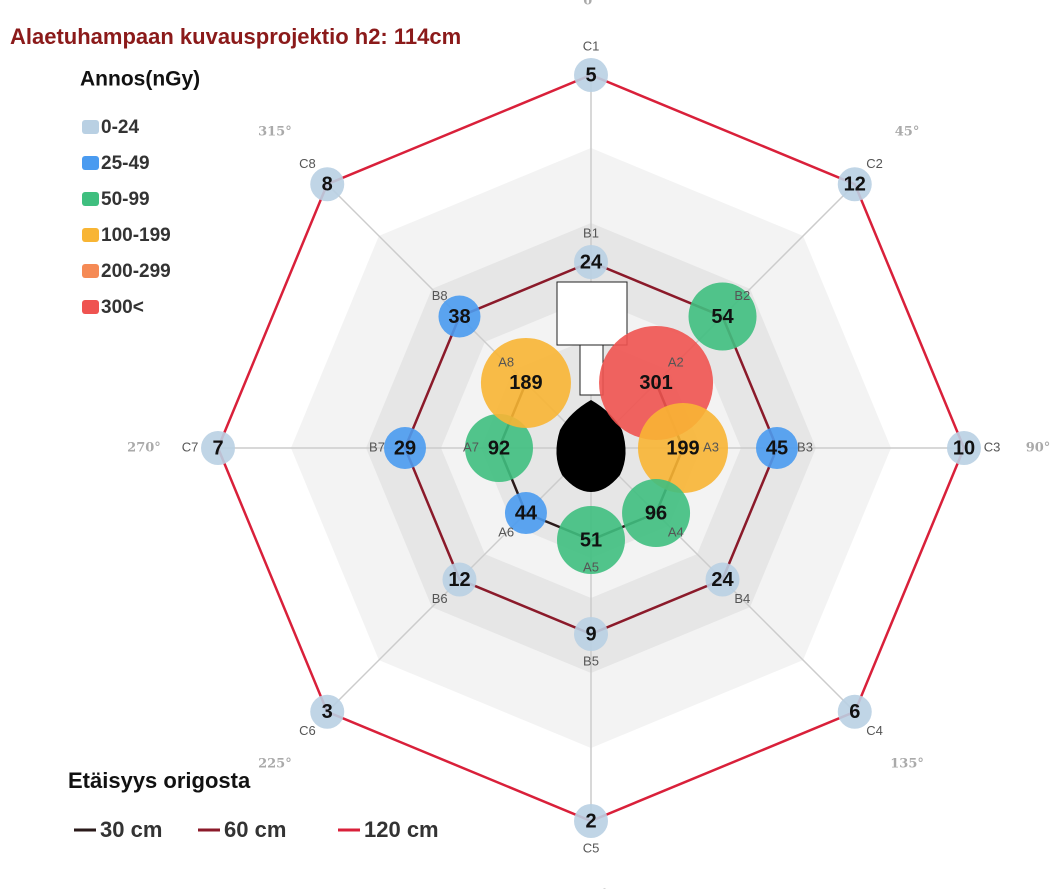 This screenshot has width=1062, height=889. I want to click on dose-value: 8, so click(327, 185).